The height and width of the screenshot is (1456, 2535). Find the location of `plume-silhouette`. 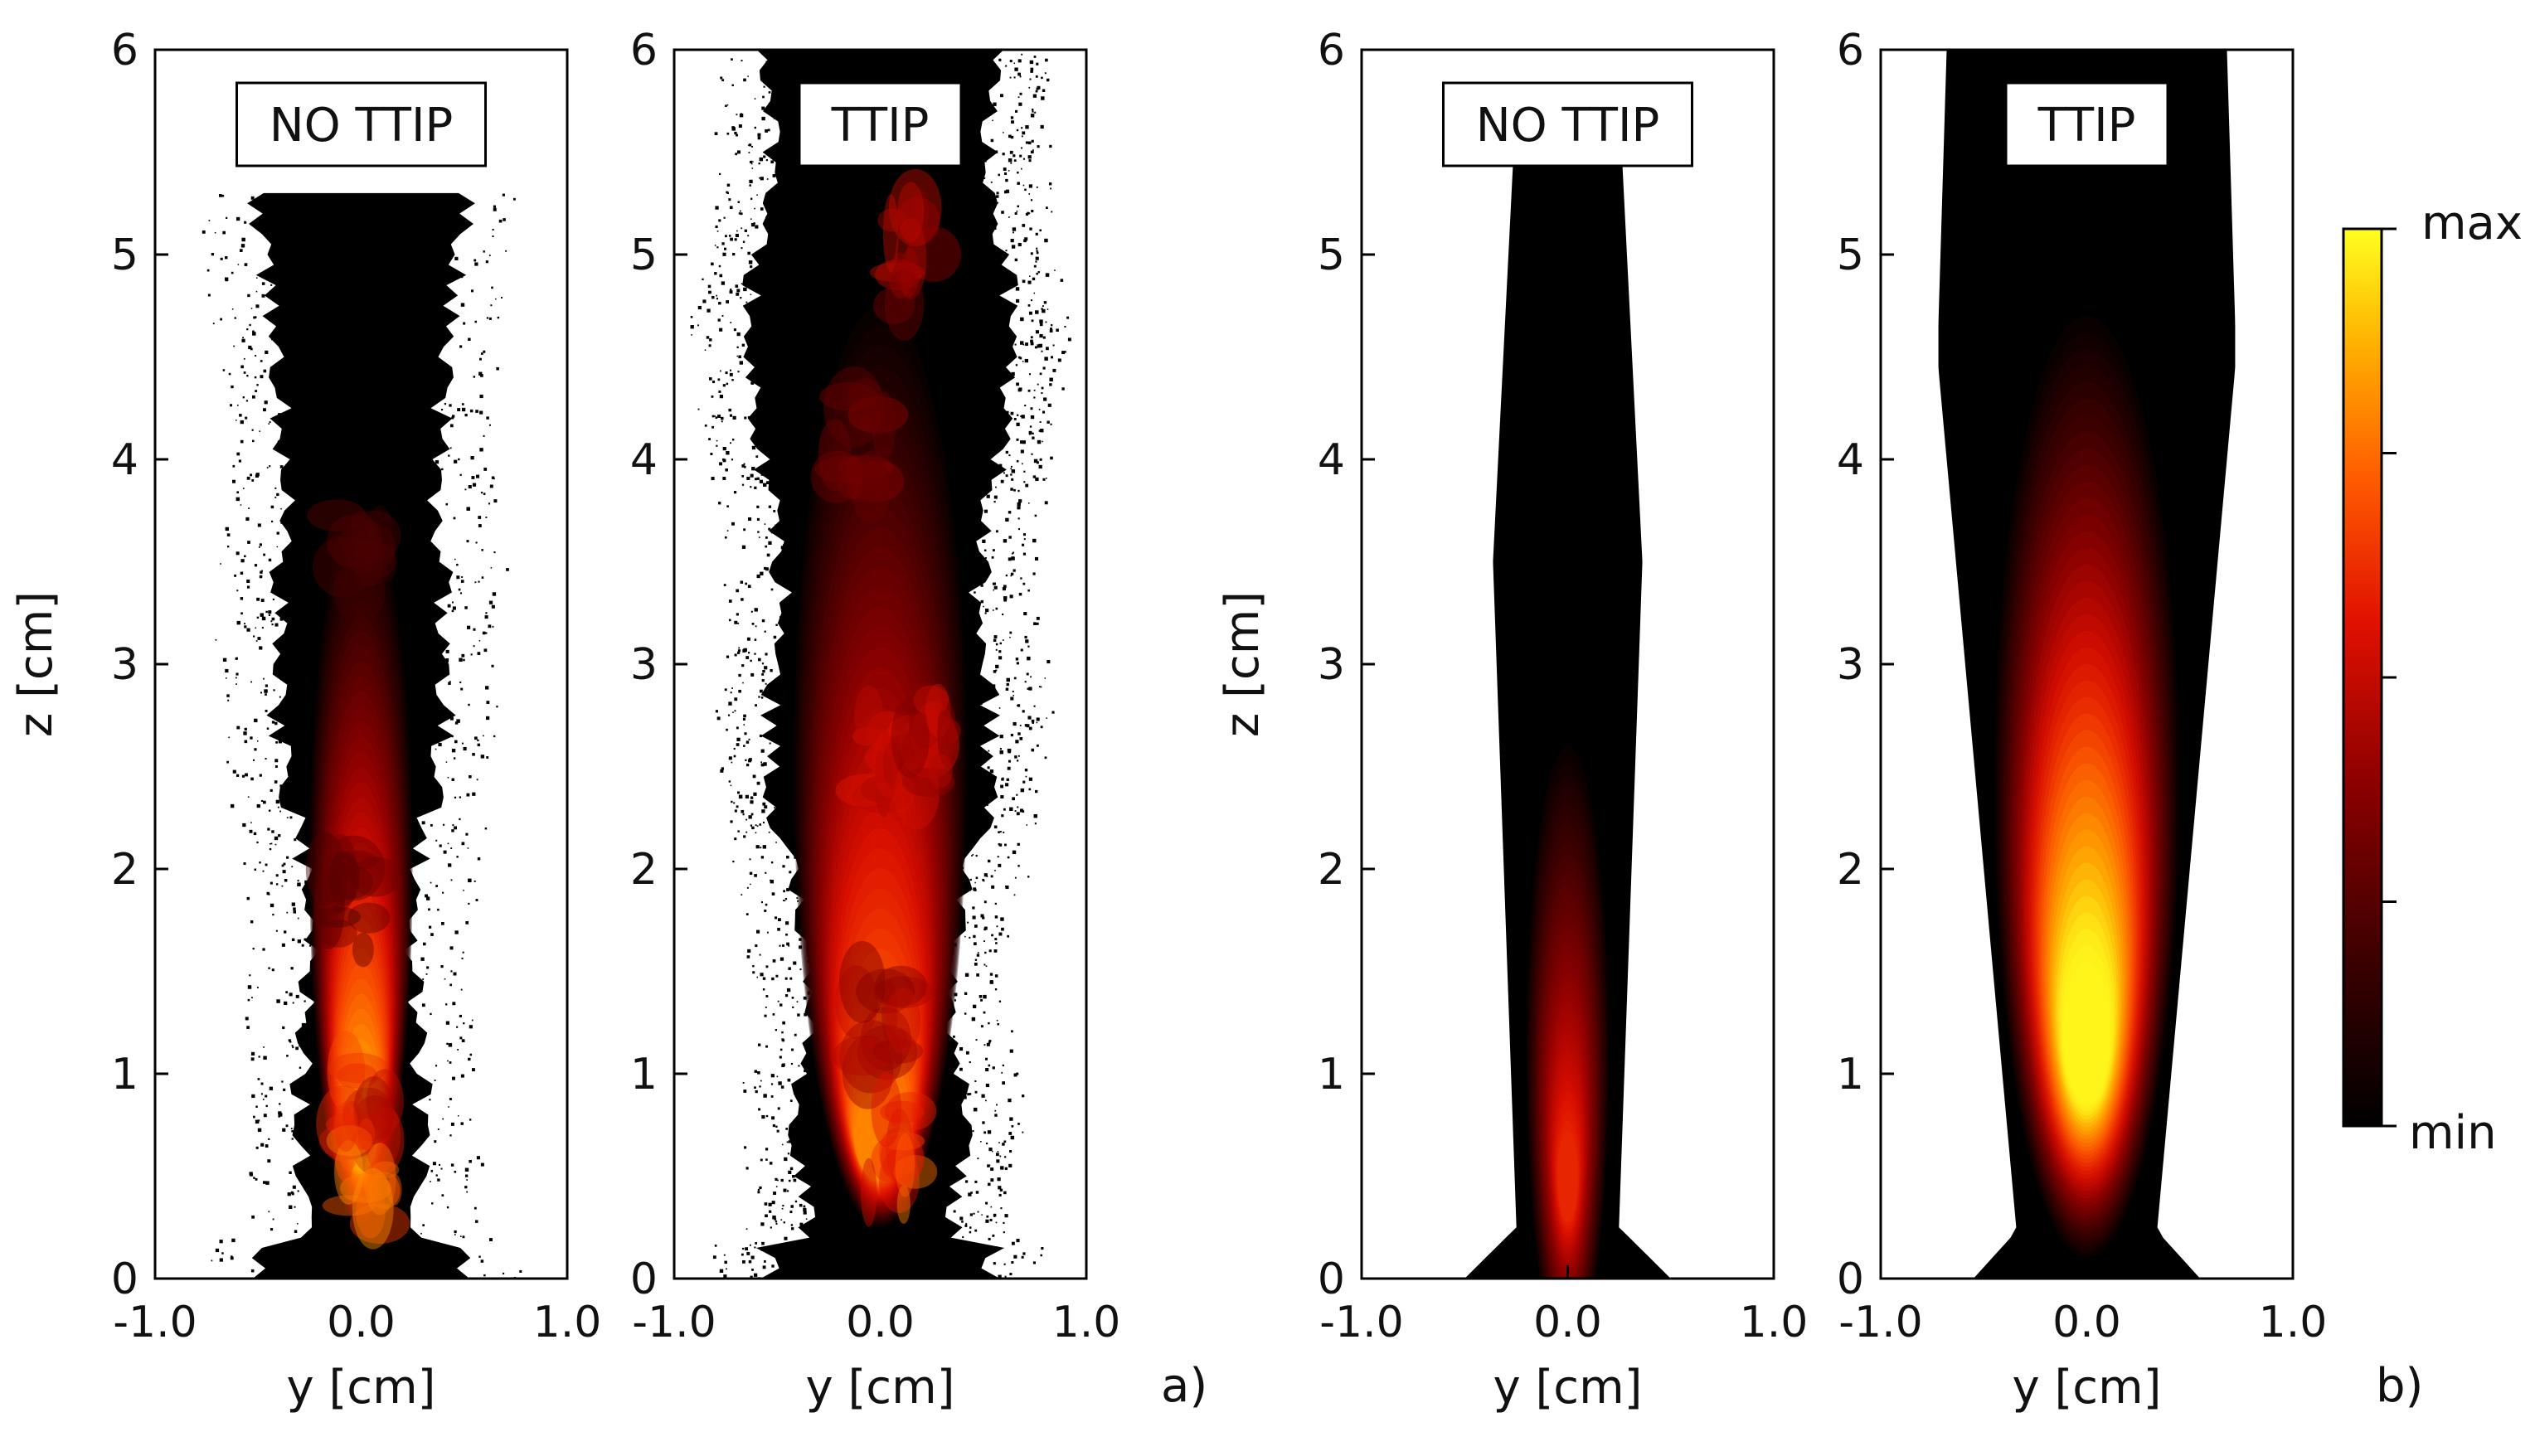

plume-silhouette is located at coordinates (1567, 715).